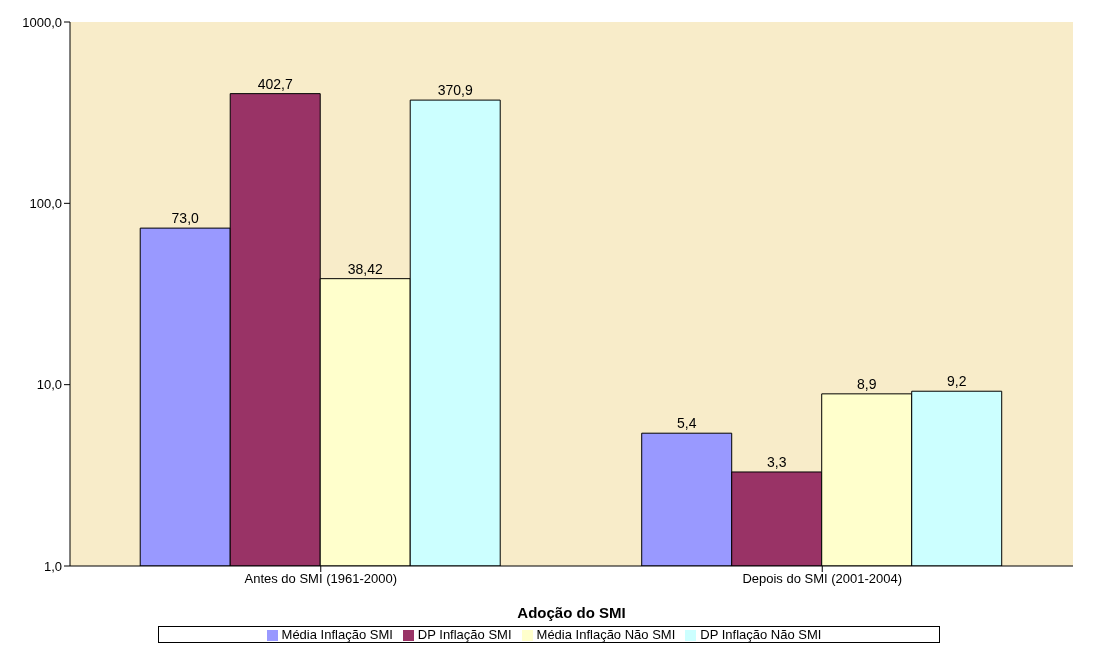  Describe the element at coordinates (52, 566) in the screenshot. I see `y-tick-label: 1,0` at that location.